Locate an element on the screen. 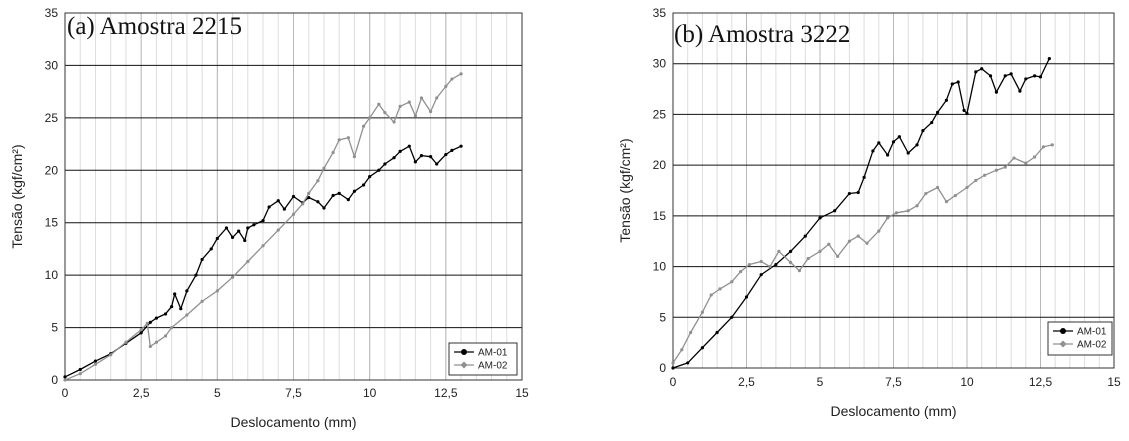 The height and width of the screenshot is (441, 1129). legend-label: AM-02 is located at coordinates (493, 366).